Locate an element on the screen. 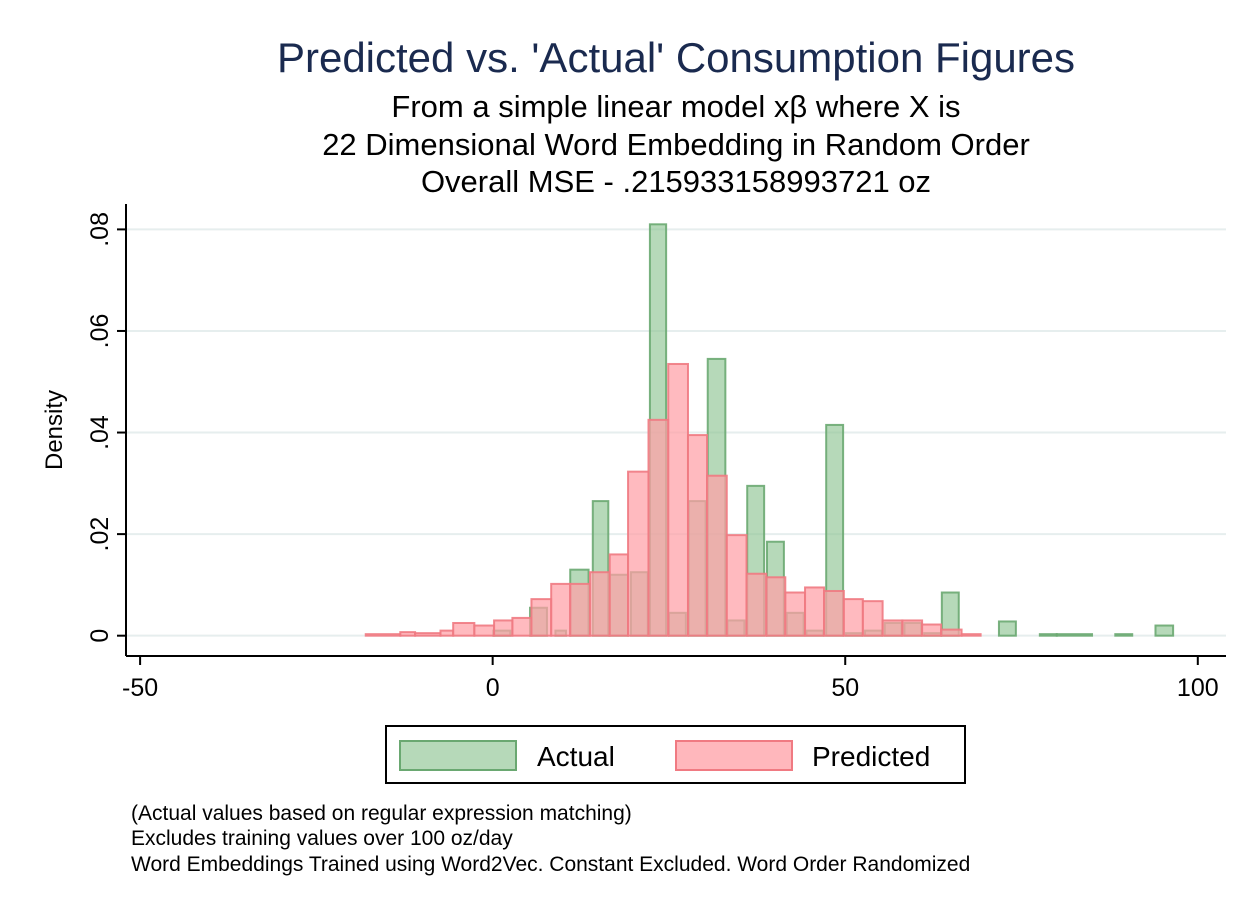  series-predicted is located at coordinates (673, 499).